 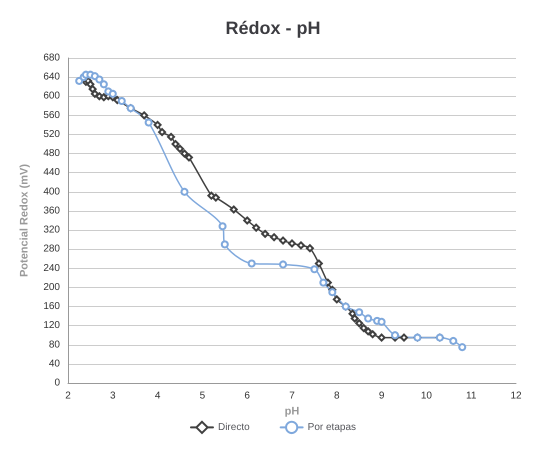 What do you see at coordinates (51, 154) in the screenshot?
I see `y-tick-label: 480` at bounding box center [51, 154].